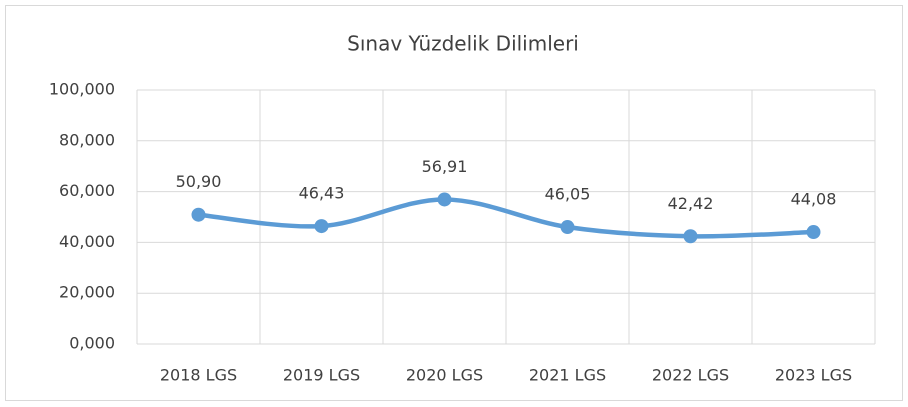  What do you see at coordinates (444, 375) in the screenshot?
I see `x-tick-label: 2020 LGS` at bounding box center [444, 375].